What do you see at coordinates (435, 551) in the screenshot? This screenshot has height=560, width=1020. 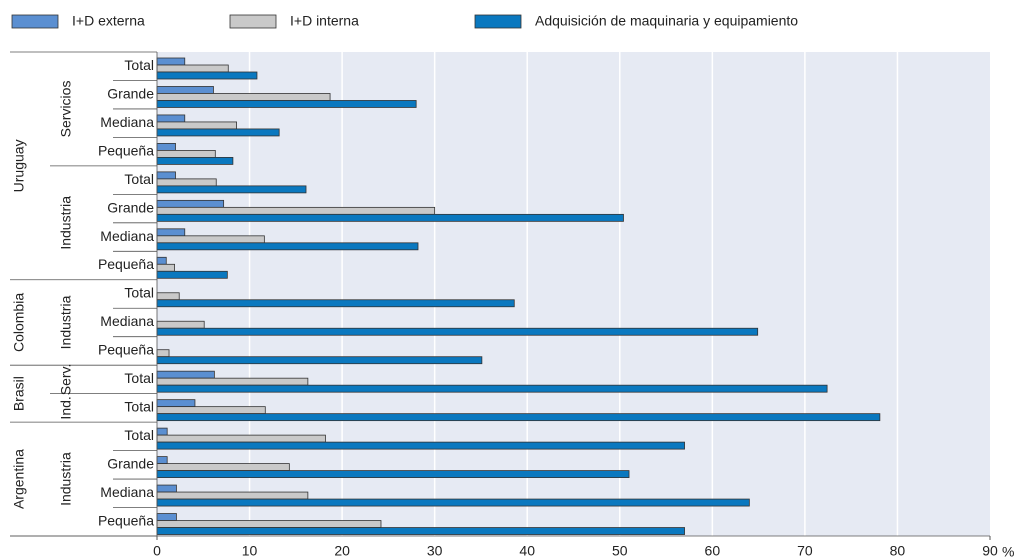 I see `x-tick-label: 30` at bounding box center [435, 551].